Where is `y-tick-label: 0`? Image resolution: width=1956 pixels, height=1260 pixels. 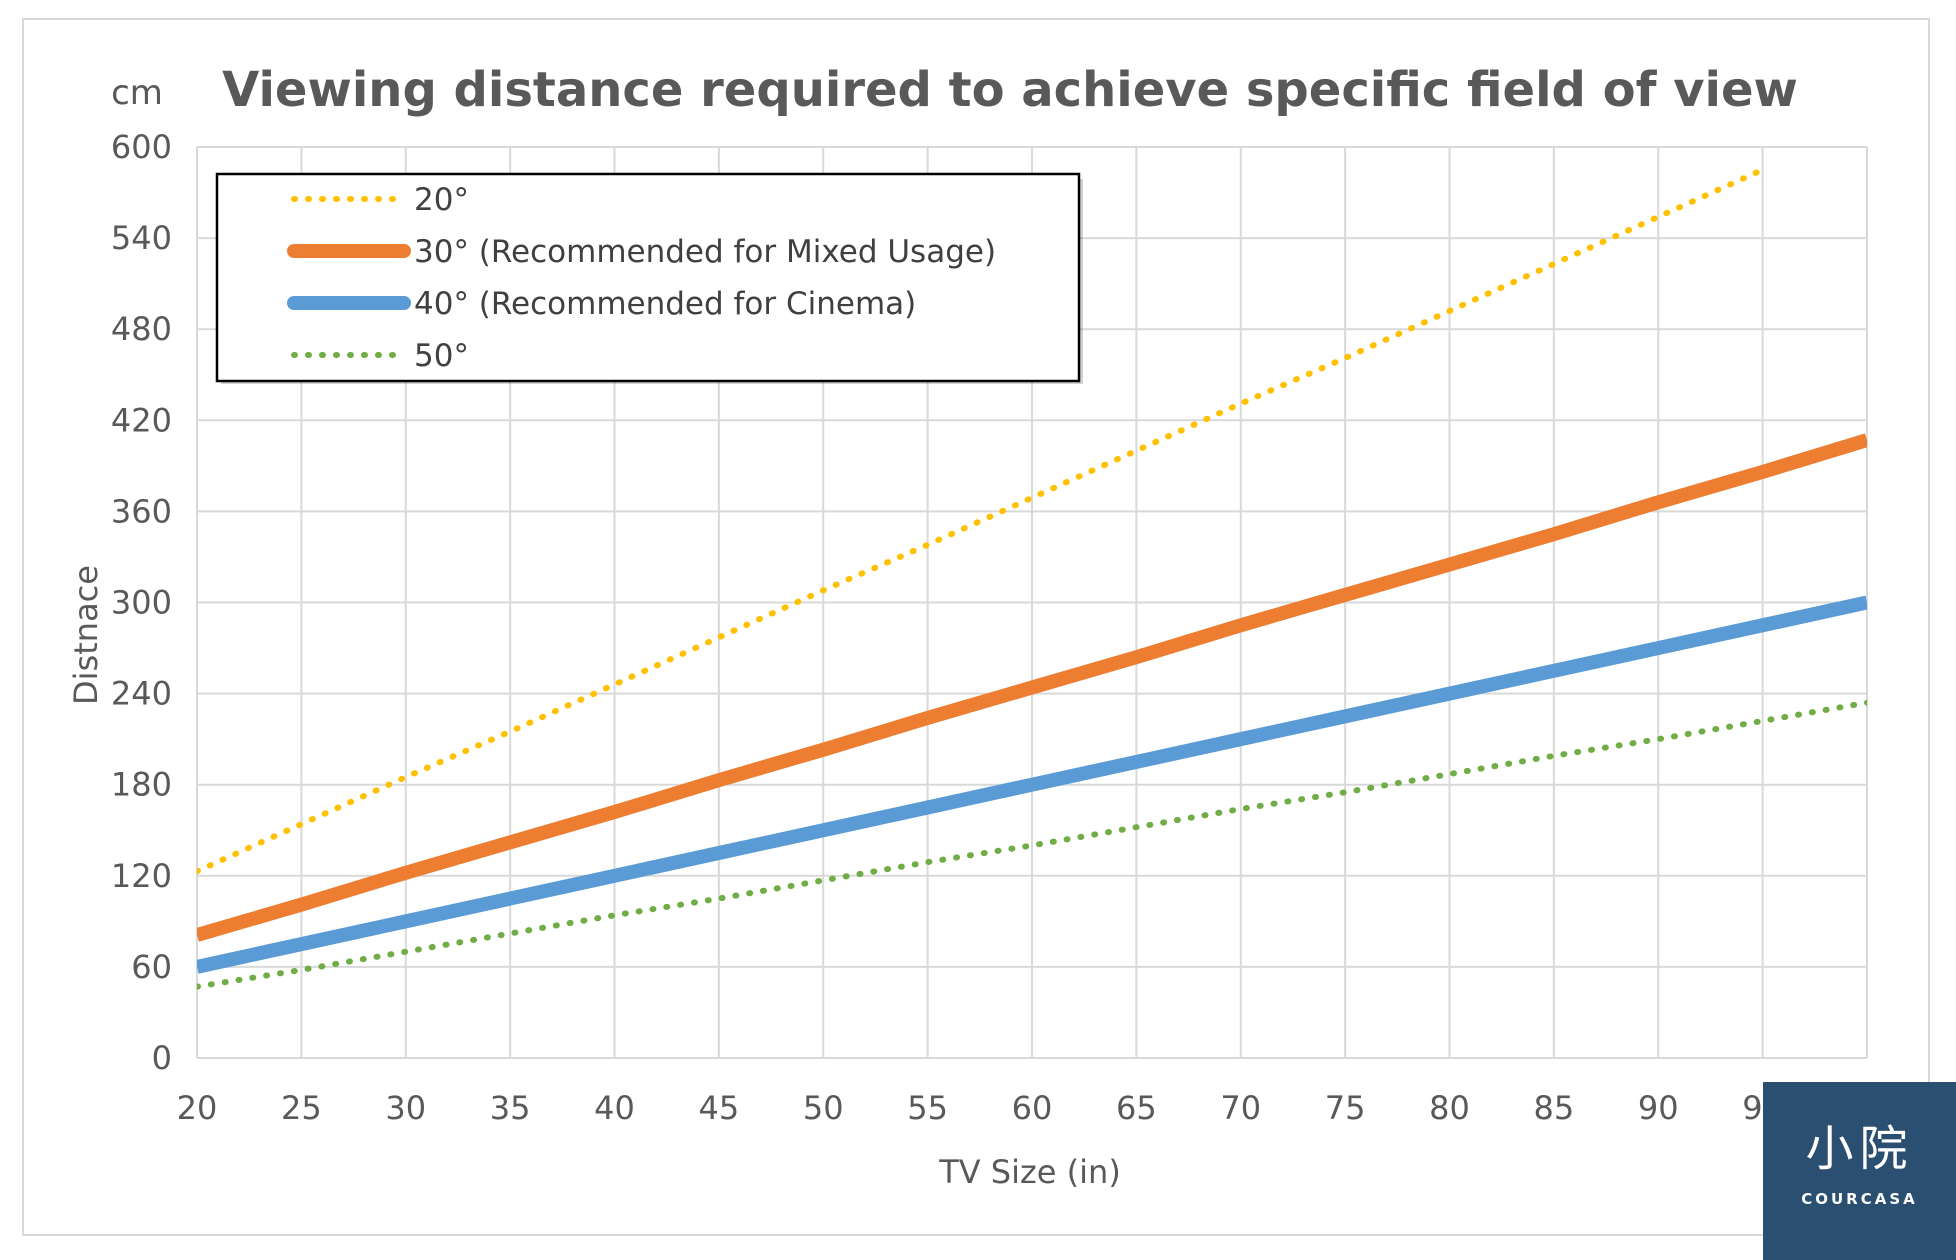
y-tick-label: 0 is located at coordinates (162, 1058).